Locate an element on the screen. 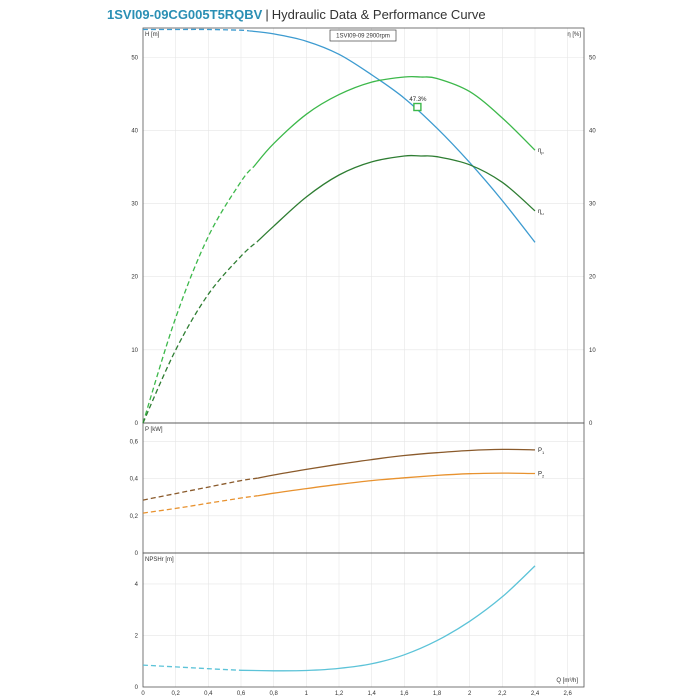 This screenshot has height=700, width=700. legend-box is located at coordinates (363, 35).